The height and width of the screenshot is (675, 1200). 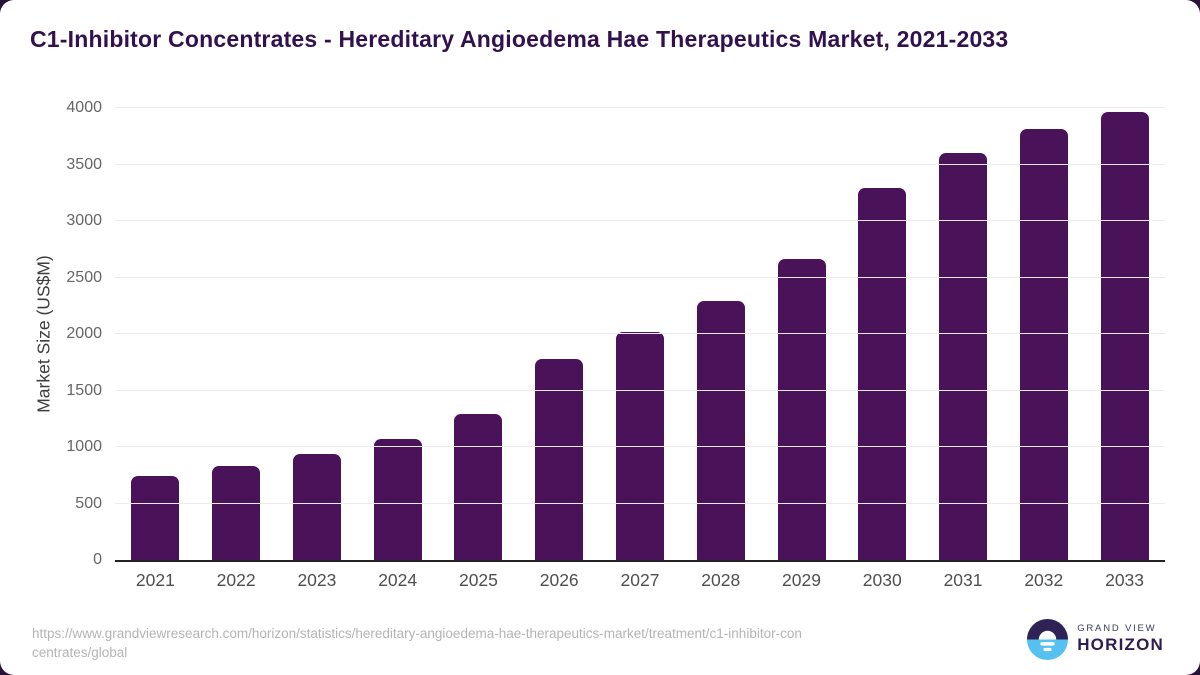 I want to click on logo-brand-top: GRAND VIEW, so click(x=1117, y=629).